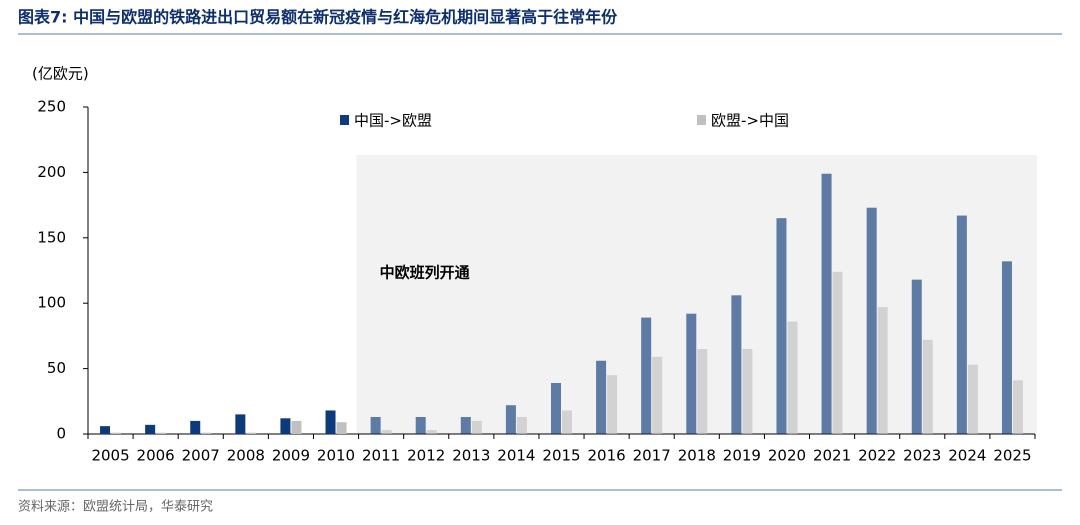  Describe the element at coordinates (246, 456) in the screenshot. I see `x-tick-label: 2008` at that location.